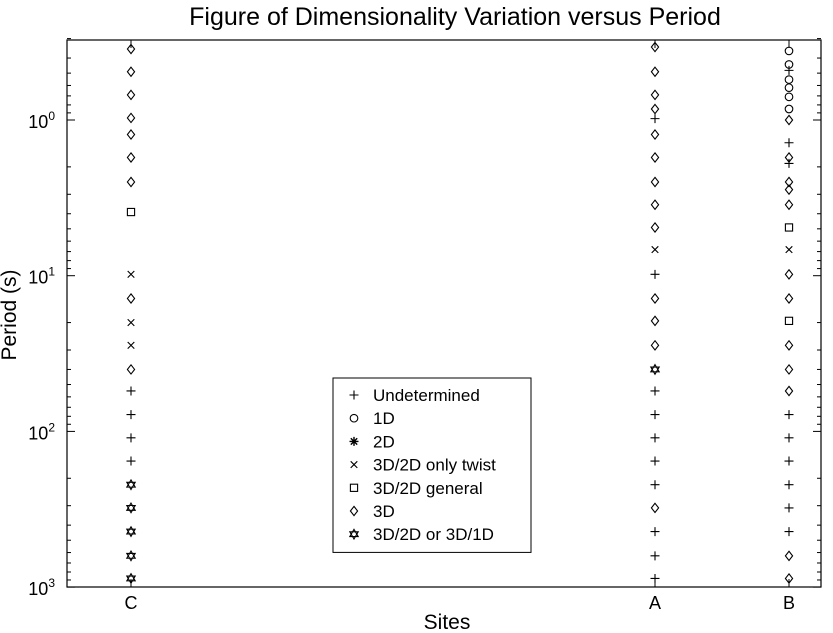  Describe the element at coordinates (384, 418) in the screenshot. I see `legend-label: 1D` at that location.